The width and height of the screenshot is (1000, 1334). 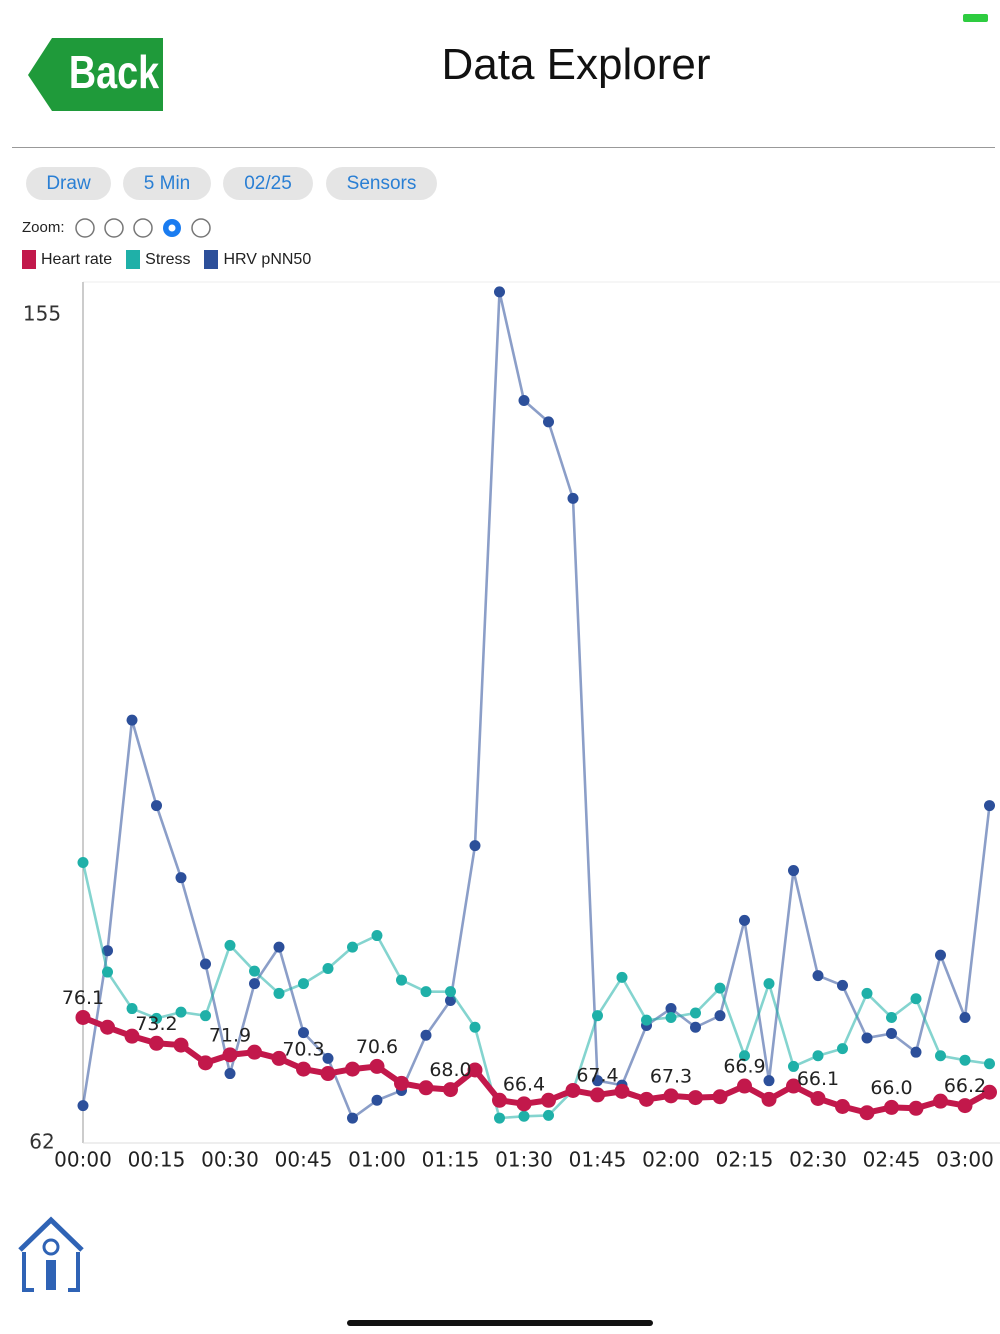 What do you see at coordinates (975, 18) in the screenshot?
I see `status-icon` at bounding box center [975, 18].